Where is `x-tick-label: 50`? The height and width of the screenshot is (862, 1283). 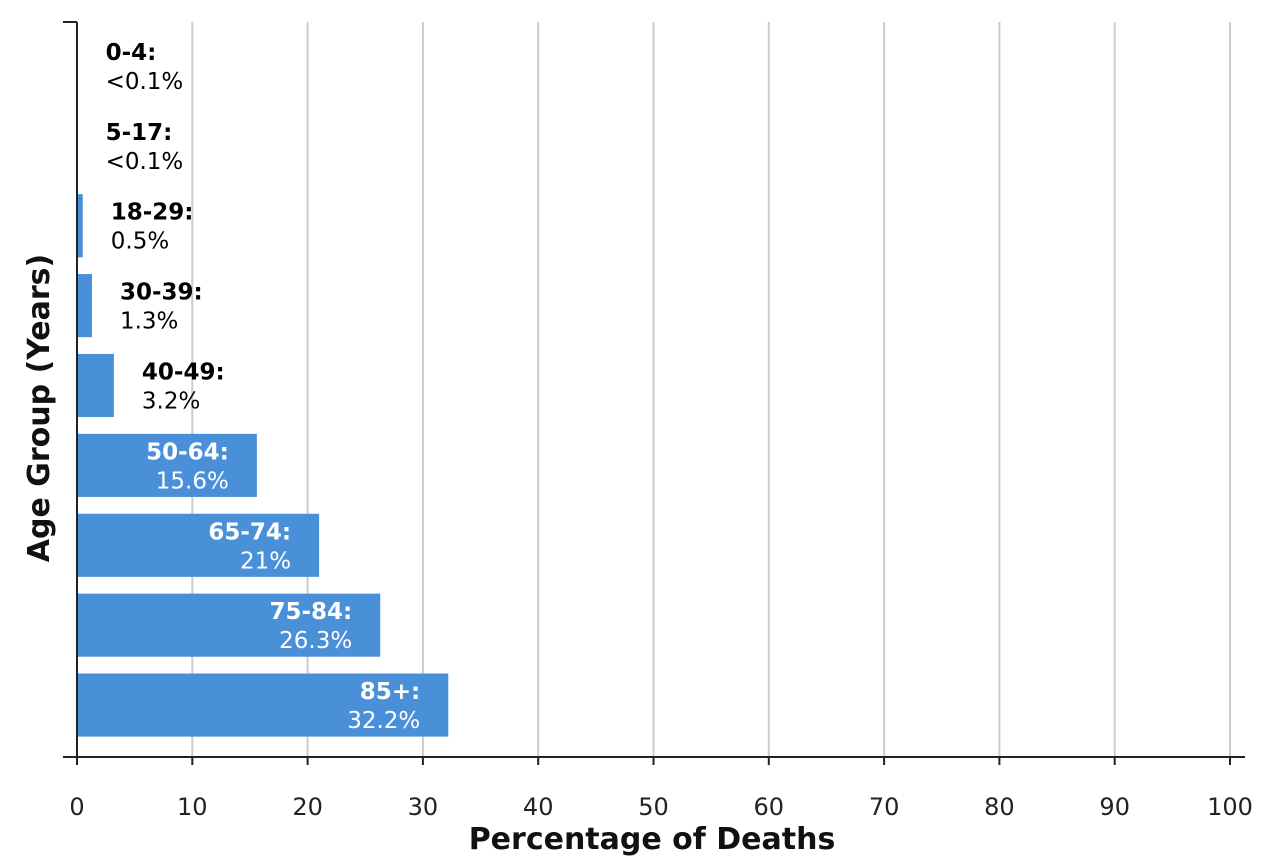
x-tick-label: 50 is located at coordinates (653, 807).